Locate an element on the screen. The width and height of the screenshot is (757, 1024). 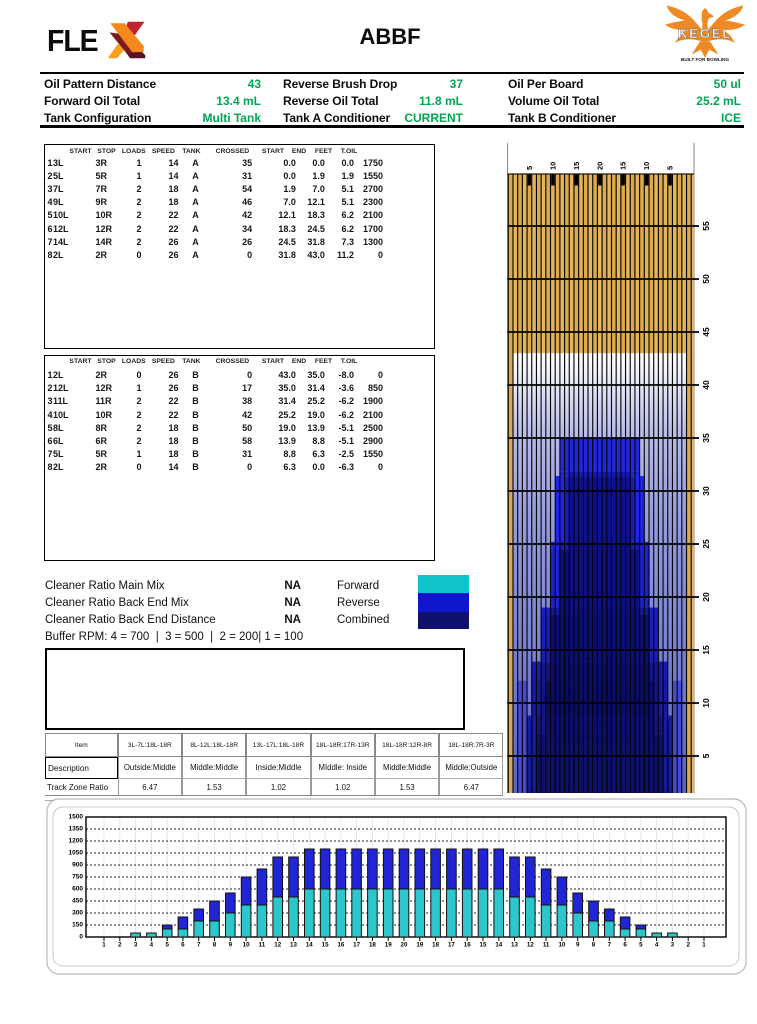
svg-text: 35 is located at coordinates (706, 438).